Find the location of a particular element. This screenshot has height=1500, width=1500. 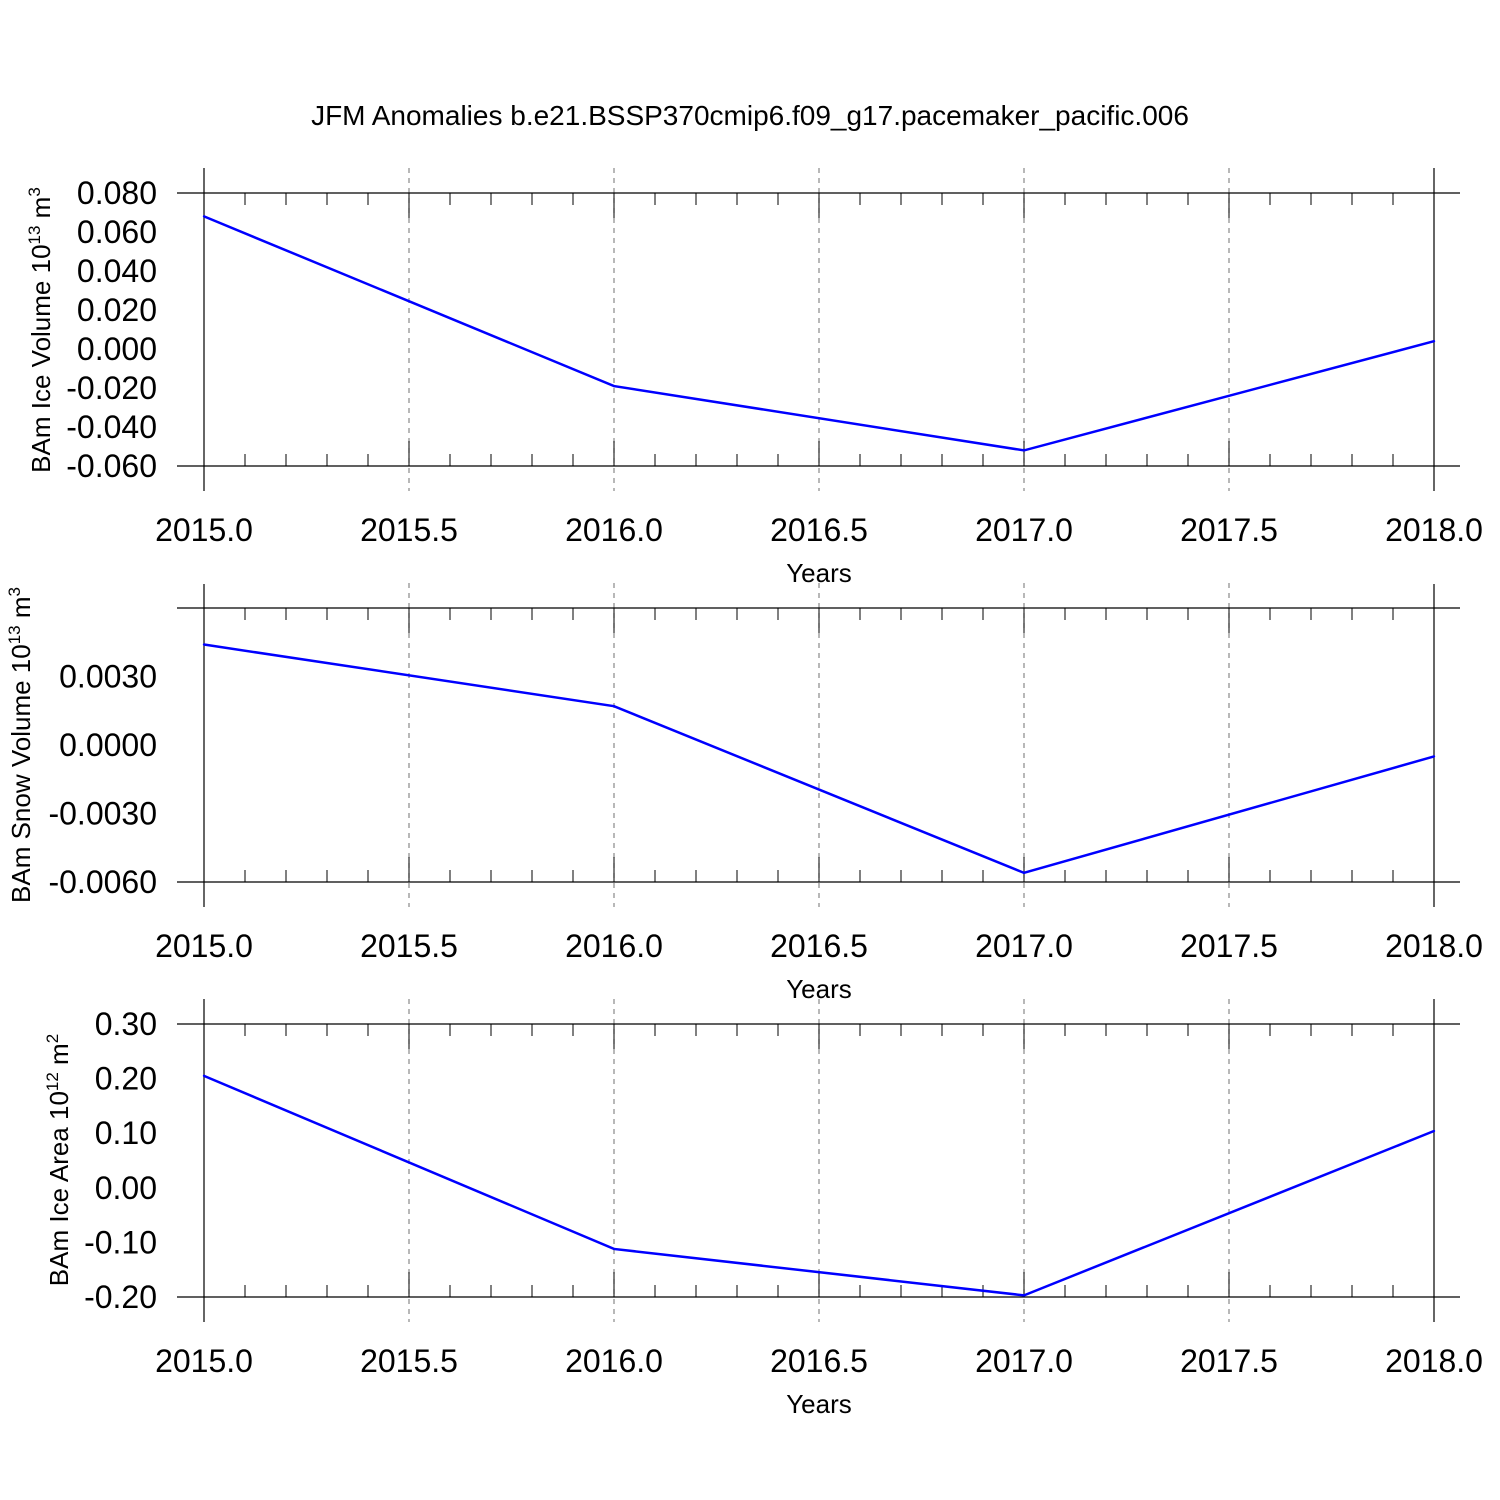

y-tick-label: -0.10 is located at coordinates (120, 1242).